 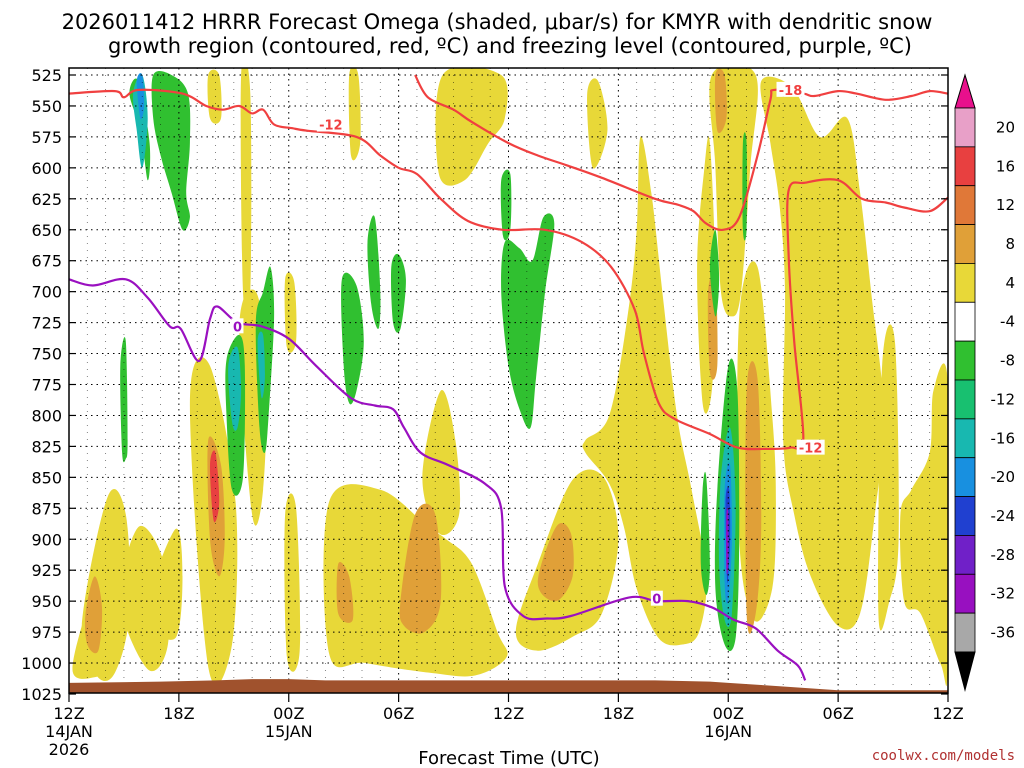 What do you see at coordinates (46, 106) in the screenshot?
I see `y-tick-label: 550` at bounding box center [46, 106].